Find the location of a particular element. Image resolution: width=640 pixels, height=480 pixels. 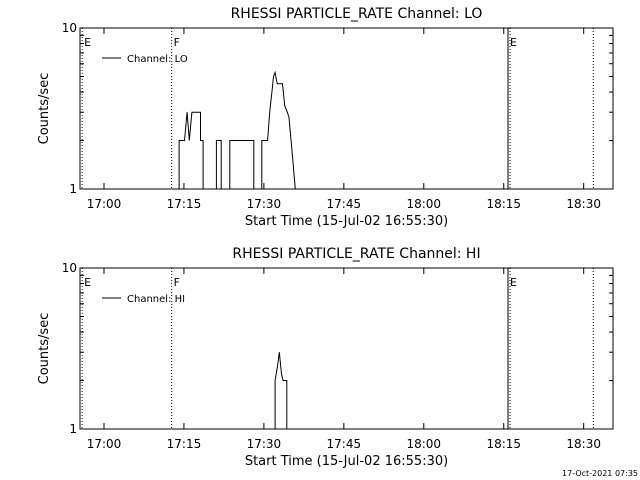

chart-title: RHESSI PARTICLE_RATE Channel: LO is located at coordinates (357, 14).